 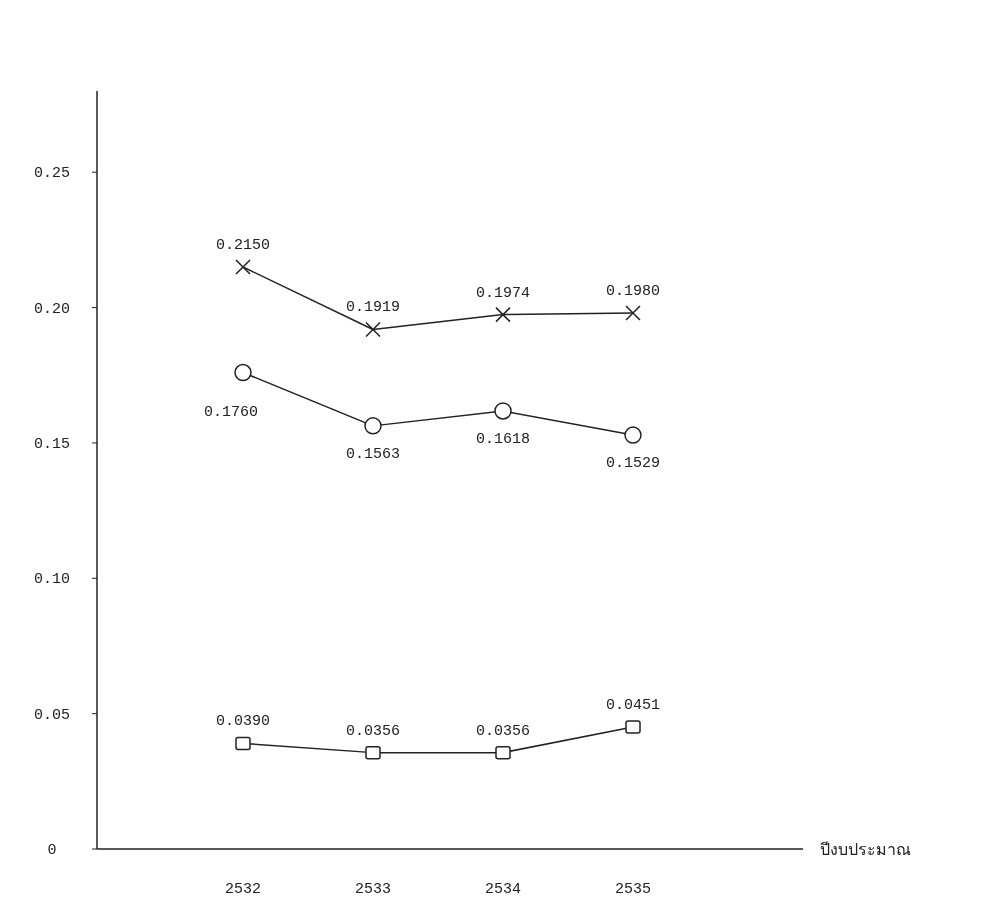 What do you see at coordinates (231, 412) in the screenshot?
I see `data-label: 0.1760` at bounding box center [231, 412].